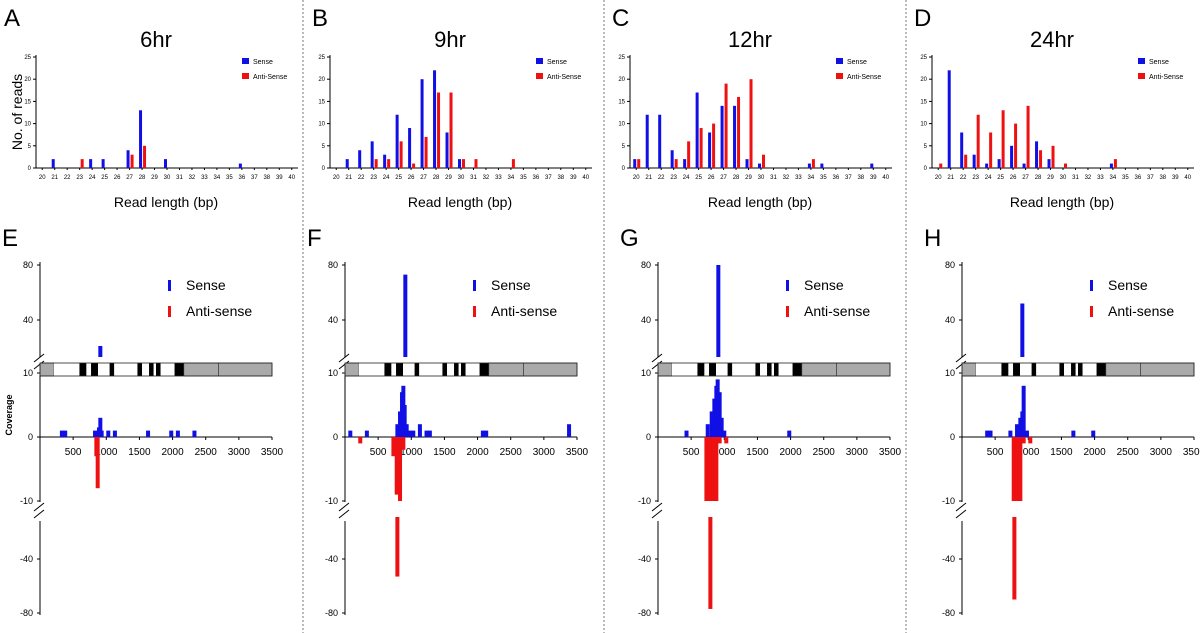  What do you see at coordinates (106, 452) in the screenshot?
I see `x-tick-label: 1000` at bounding box center [106, 452].